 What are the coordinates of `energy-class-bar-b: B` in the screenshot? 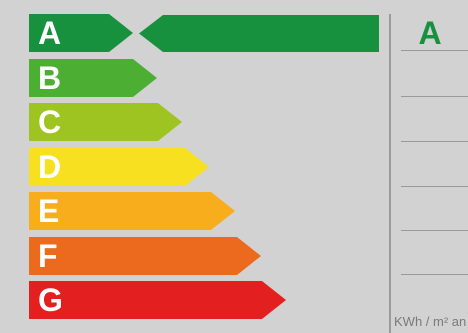 It's located at (93, 78).